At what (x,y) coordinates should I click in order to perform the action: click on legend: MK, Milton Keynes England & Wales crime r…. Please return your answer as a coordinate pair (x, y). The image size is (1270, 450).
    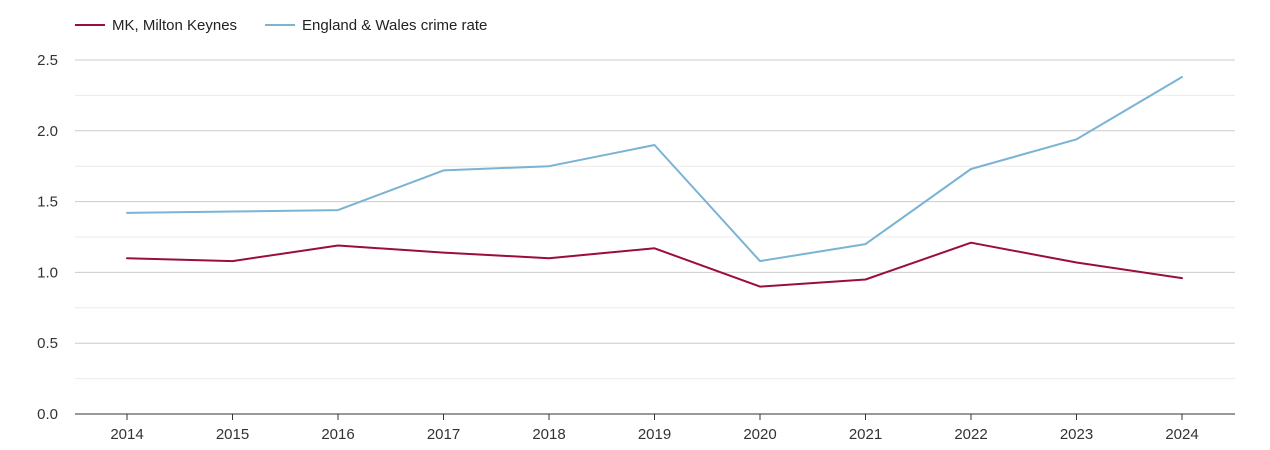
    Looking at the image, I should click on (281, 25).